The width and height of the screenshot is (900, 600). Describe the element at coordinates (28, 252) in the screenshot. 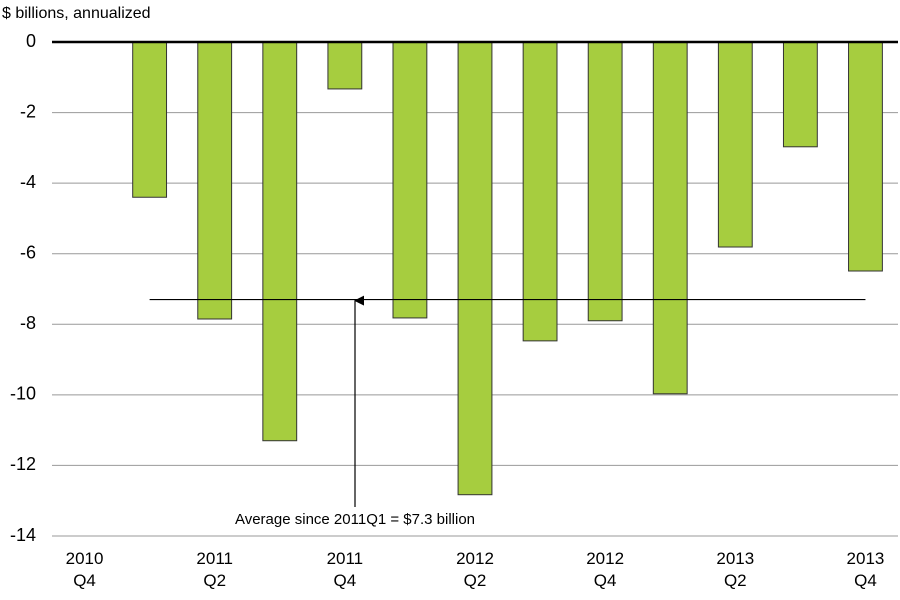

I see `y-tick-label: -6` at that location.